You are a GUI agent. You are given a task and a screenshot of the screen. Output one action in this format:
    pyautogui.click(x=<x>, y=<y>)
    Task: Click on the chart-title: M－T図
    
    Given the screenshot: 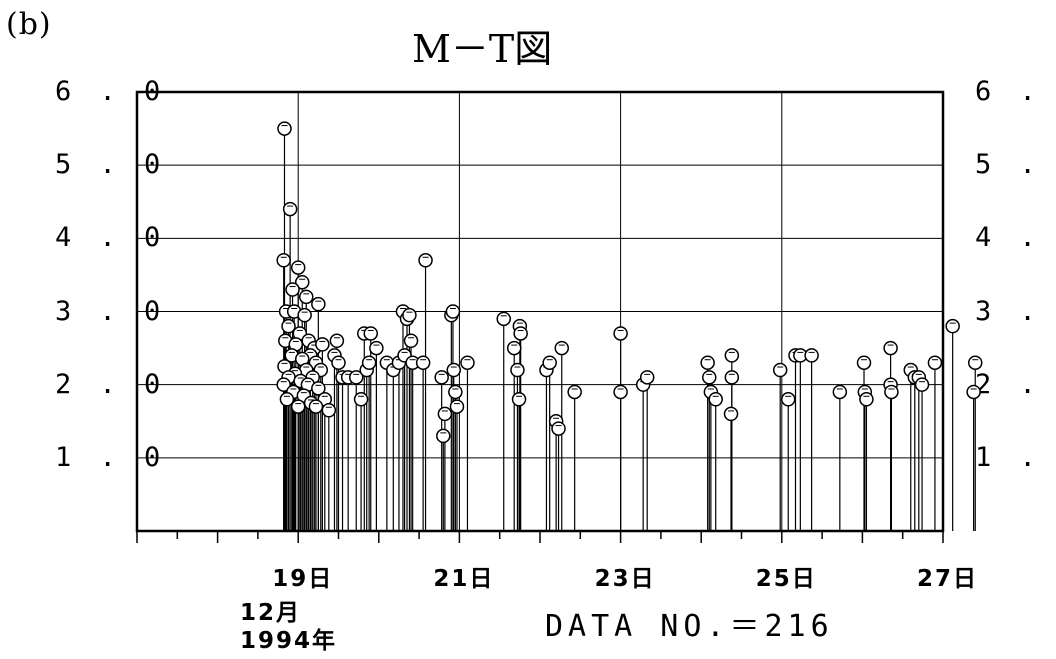 What is the action you would take?
    pyautogui.click(x=482, y=49)
    